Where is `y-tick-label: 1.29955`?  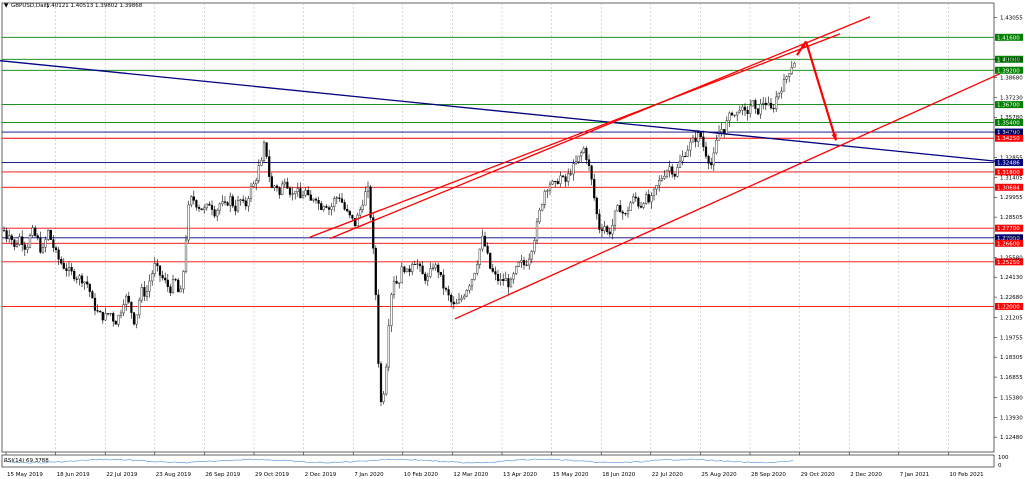
y-tick-label: 1.29955 is located at coordinates (1011, 198).